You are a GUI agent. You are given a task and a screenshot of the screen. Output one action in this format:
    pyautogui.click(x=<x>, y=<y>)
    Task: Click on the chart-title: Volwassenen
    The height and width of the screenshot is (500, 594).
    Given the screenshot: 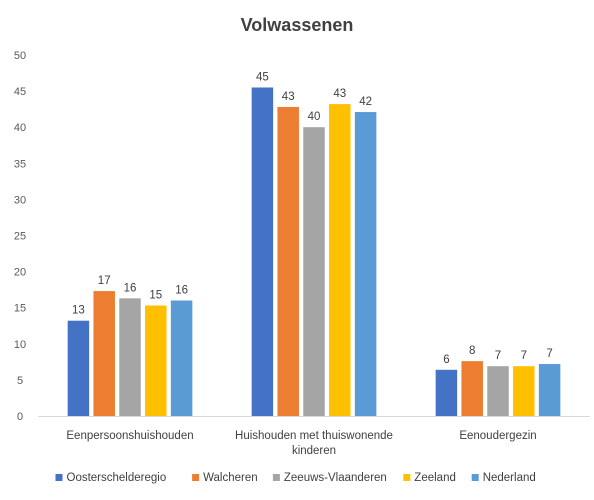 What is the action you would take?
    pyautogui.click(x=297, y=25)
    